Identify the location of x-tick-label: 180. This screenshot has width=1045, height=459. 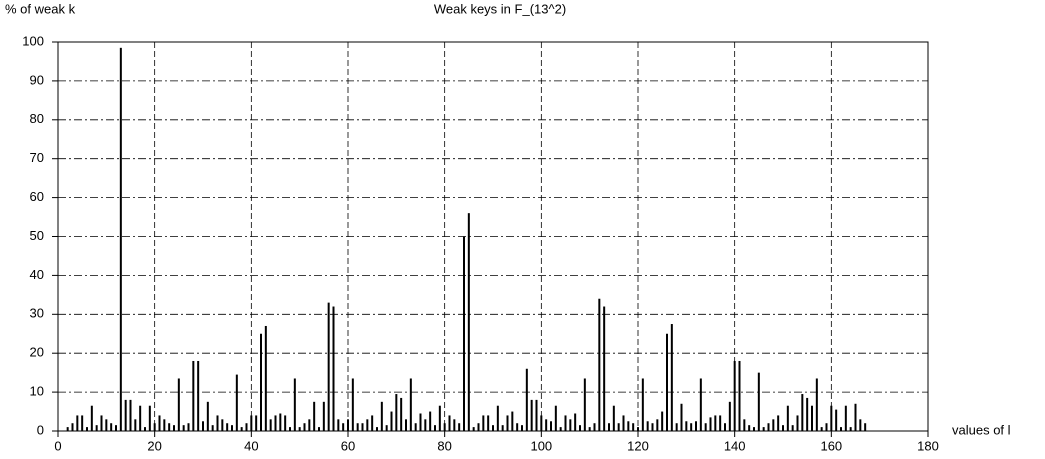
(928, 445).